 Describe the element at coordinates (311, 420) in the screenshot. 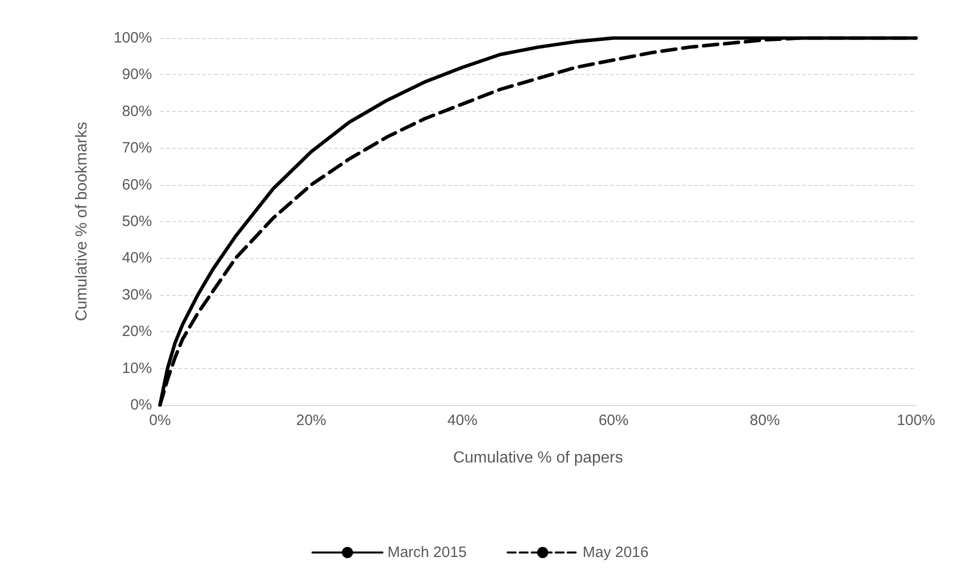

I see `x-tick-label: 20%` at that location.